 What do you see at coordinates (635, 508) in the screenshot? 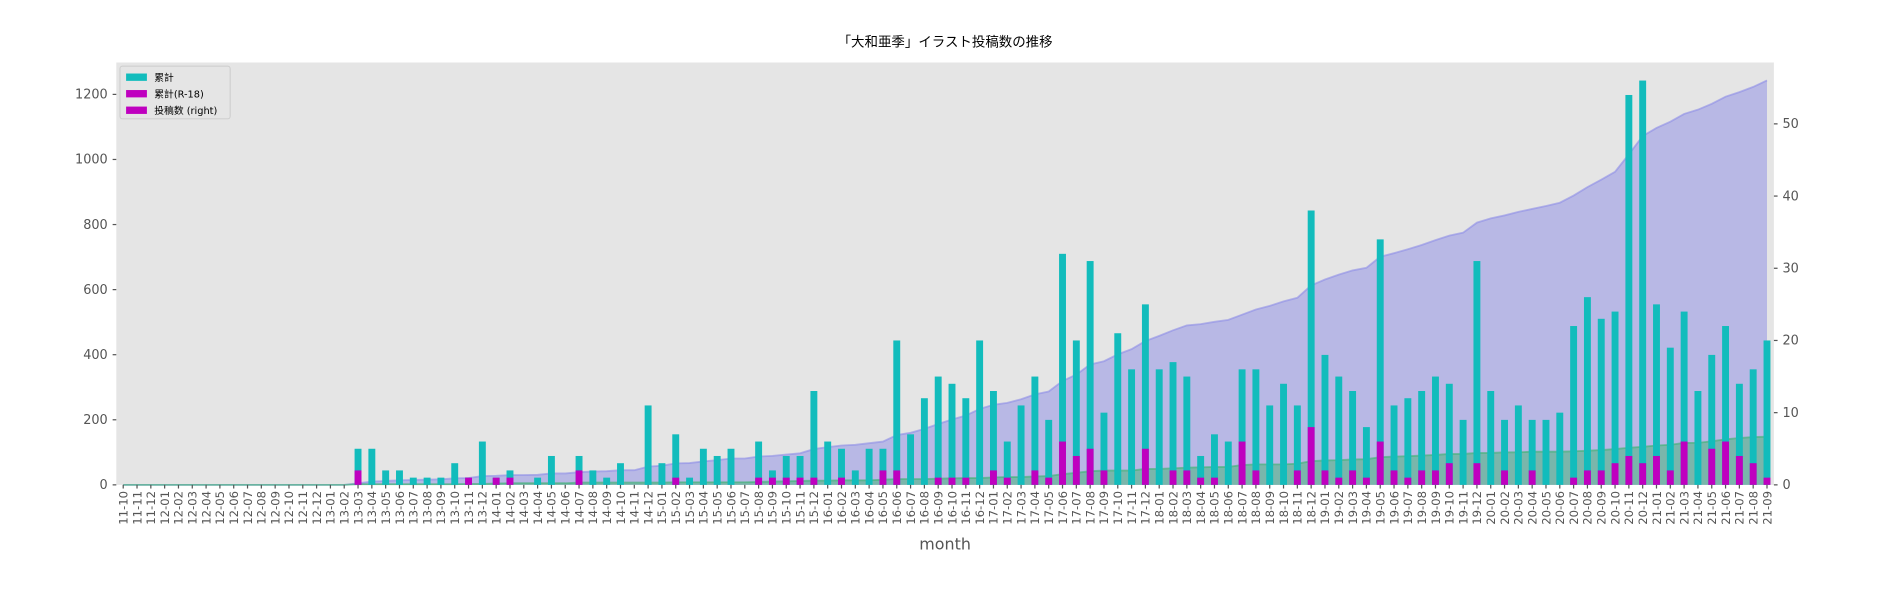
I see `x-tick-label: 14-11` at bounding box center [635, 508].